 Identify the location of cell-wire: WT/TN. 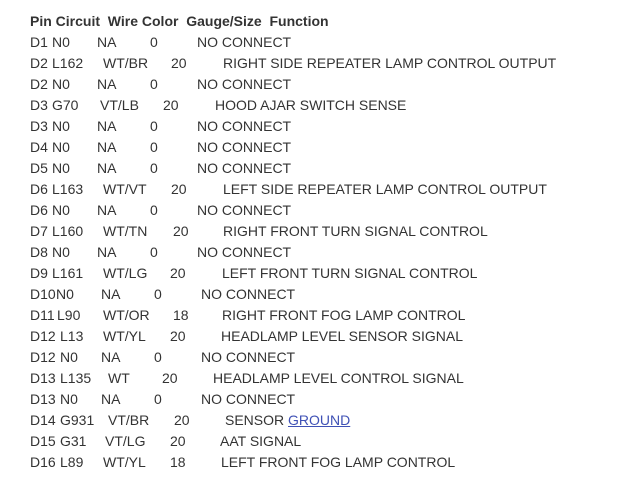
(125, 231).